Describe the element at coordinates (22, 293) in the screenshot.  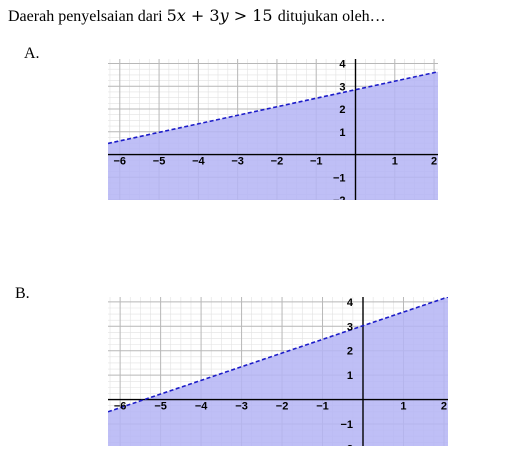
I see `option-b-label: B.` at that location.